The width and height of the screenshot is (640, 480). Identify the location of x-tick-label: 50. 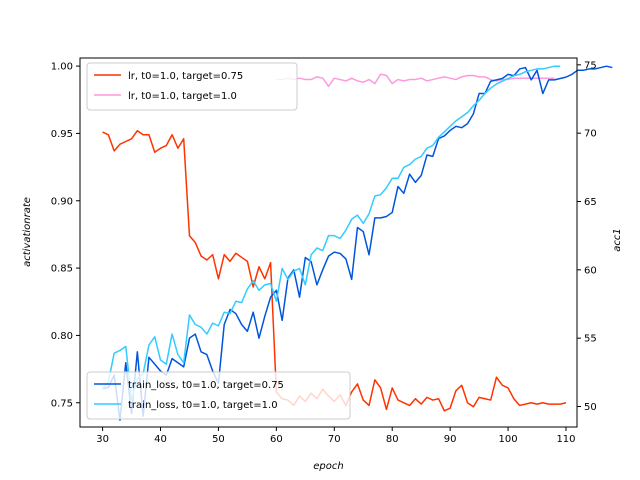
(218, 439).